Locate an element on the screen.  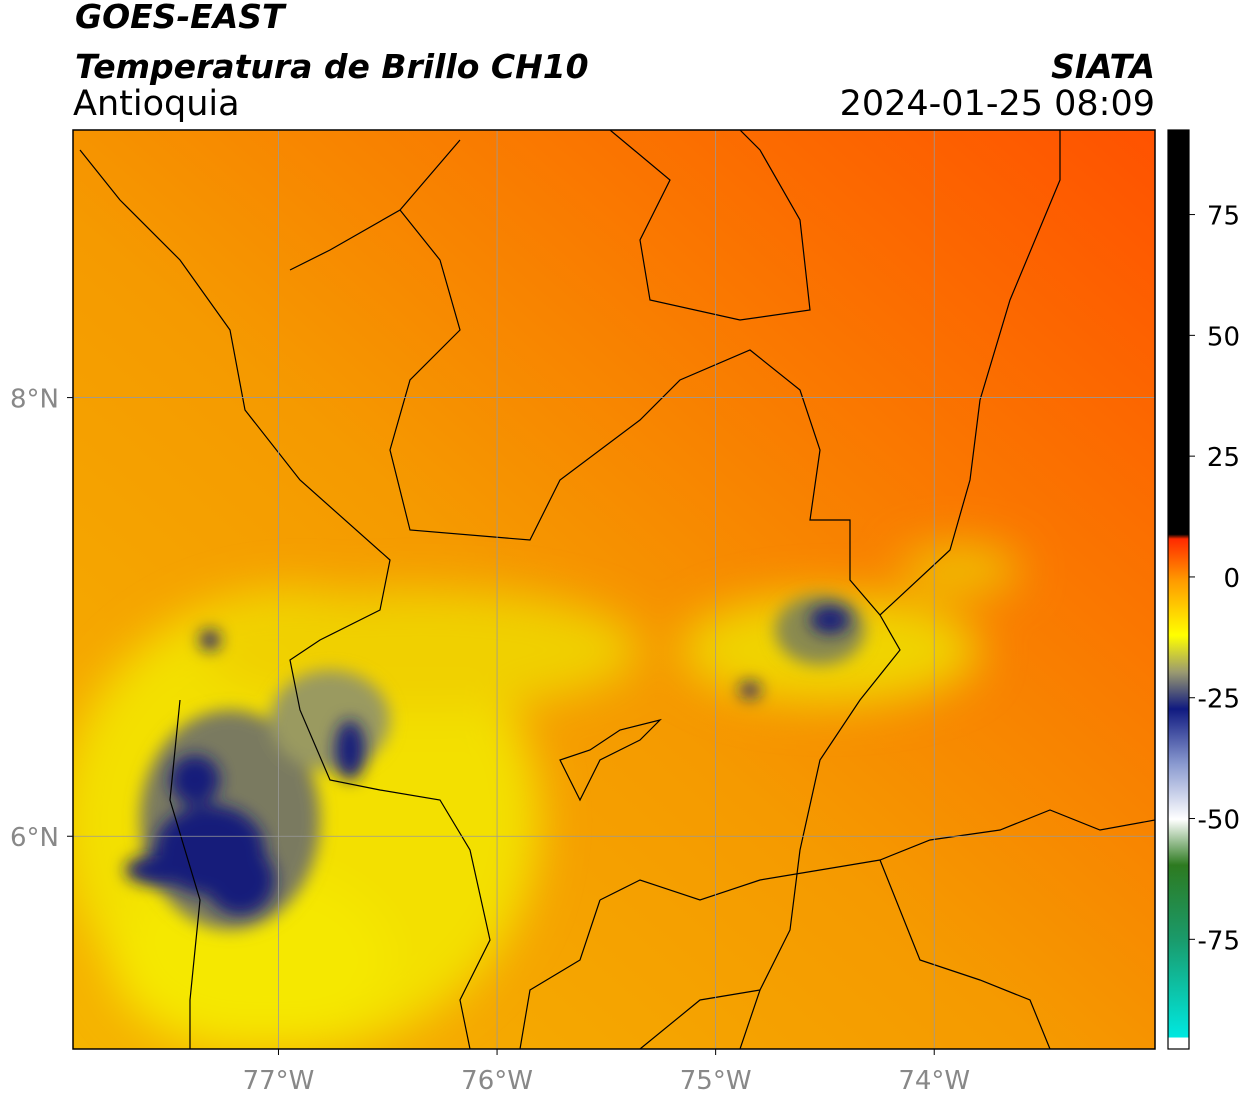
lon-tick-label: 75°W is located at coordinates (716, 1081).